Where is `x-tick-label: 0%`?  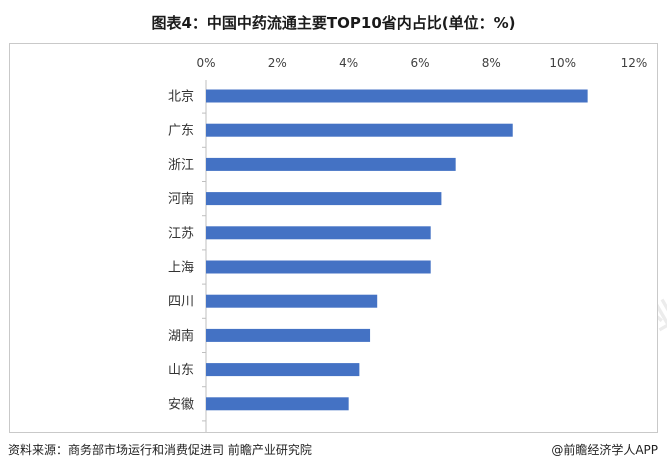
x-tick-label: 0% is located at coordinates (205, 63).